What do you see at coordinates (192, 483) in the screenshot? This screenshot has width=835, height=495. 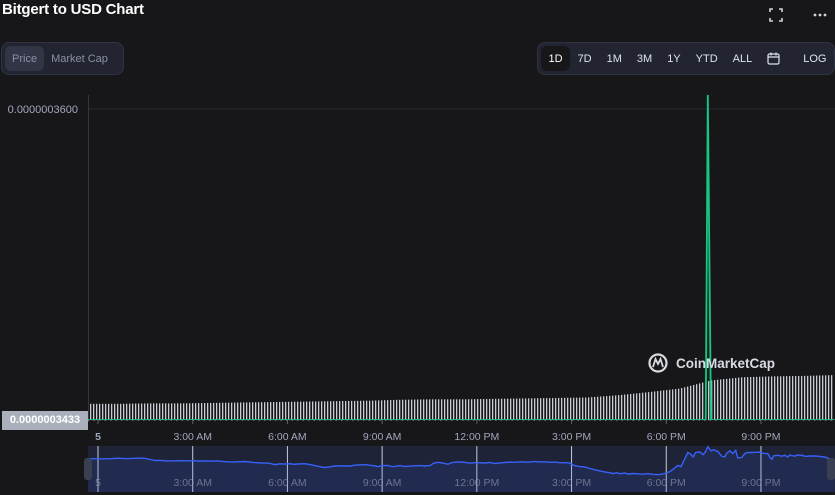 I see `navigator-tick-label: 3:00 AM` at bounding box center [192, 483].